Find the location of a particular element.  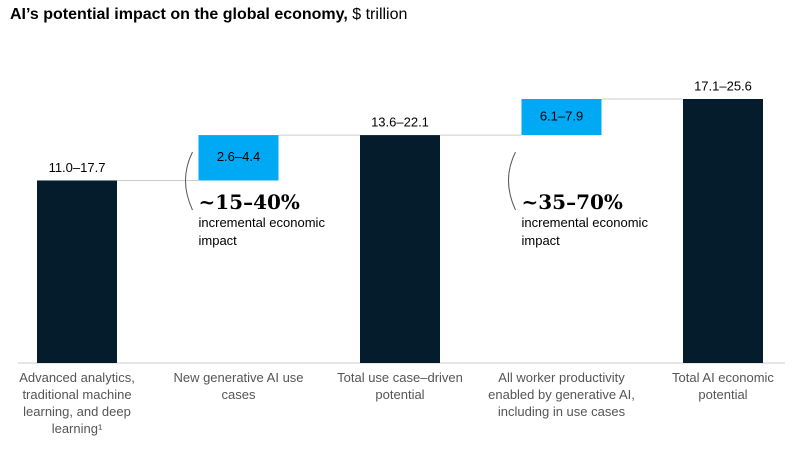

value-label: 2.6–4.4 is located at coordinates (238, 156).